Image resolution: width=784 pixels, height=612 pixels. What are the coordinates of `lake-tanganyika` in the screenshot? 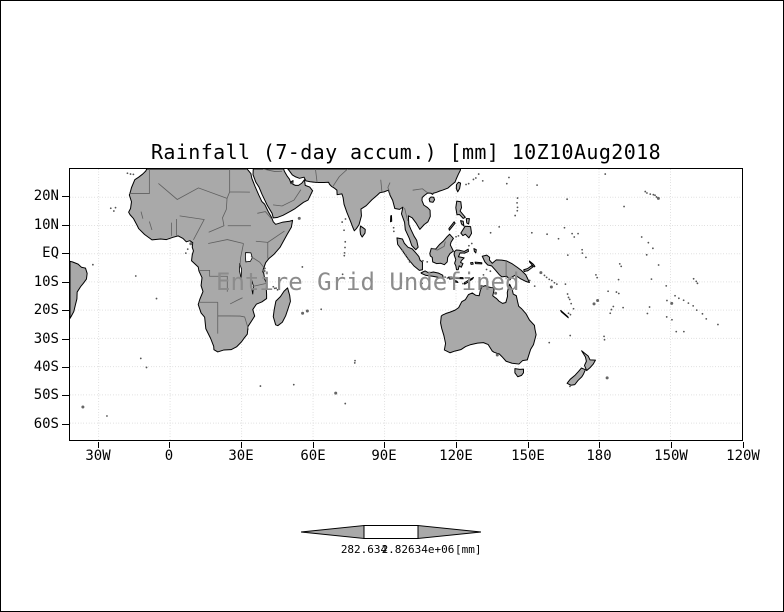 It's located at (240, 270).